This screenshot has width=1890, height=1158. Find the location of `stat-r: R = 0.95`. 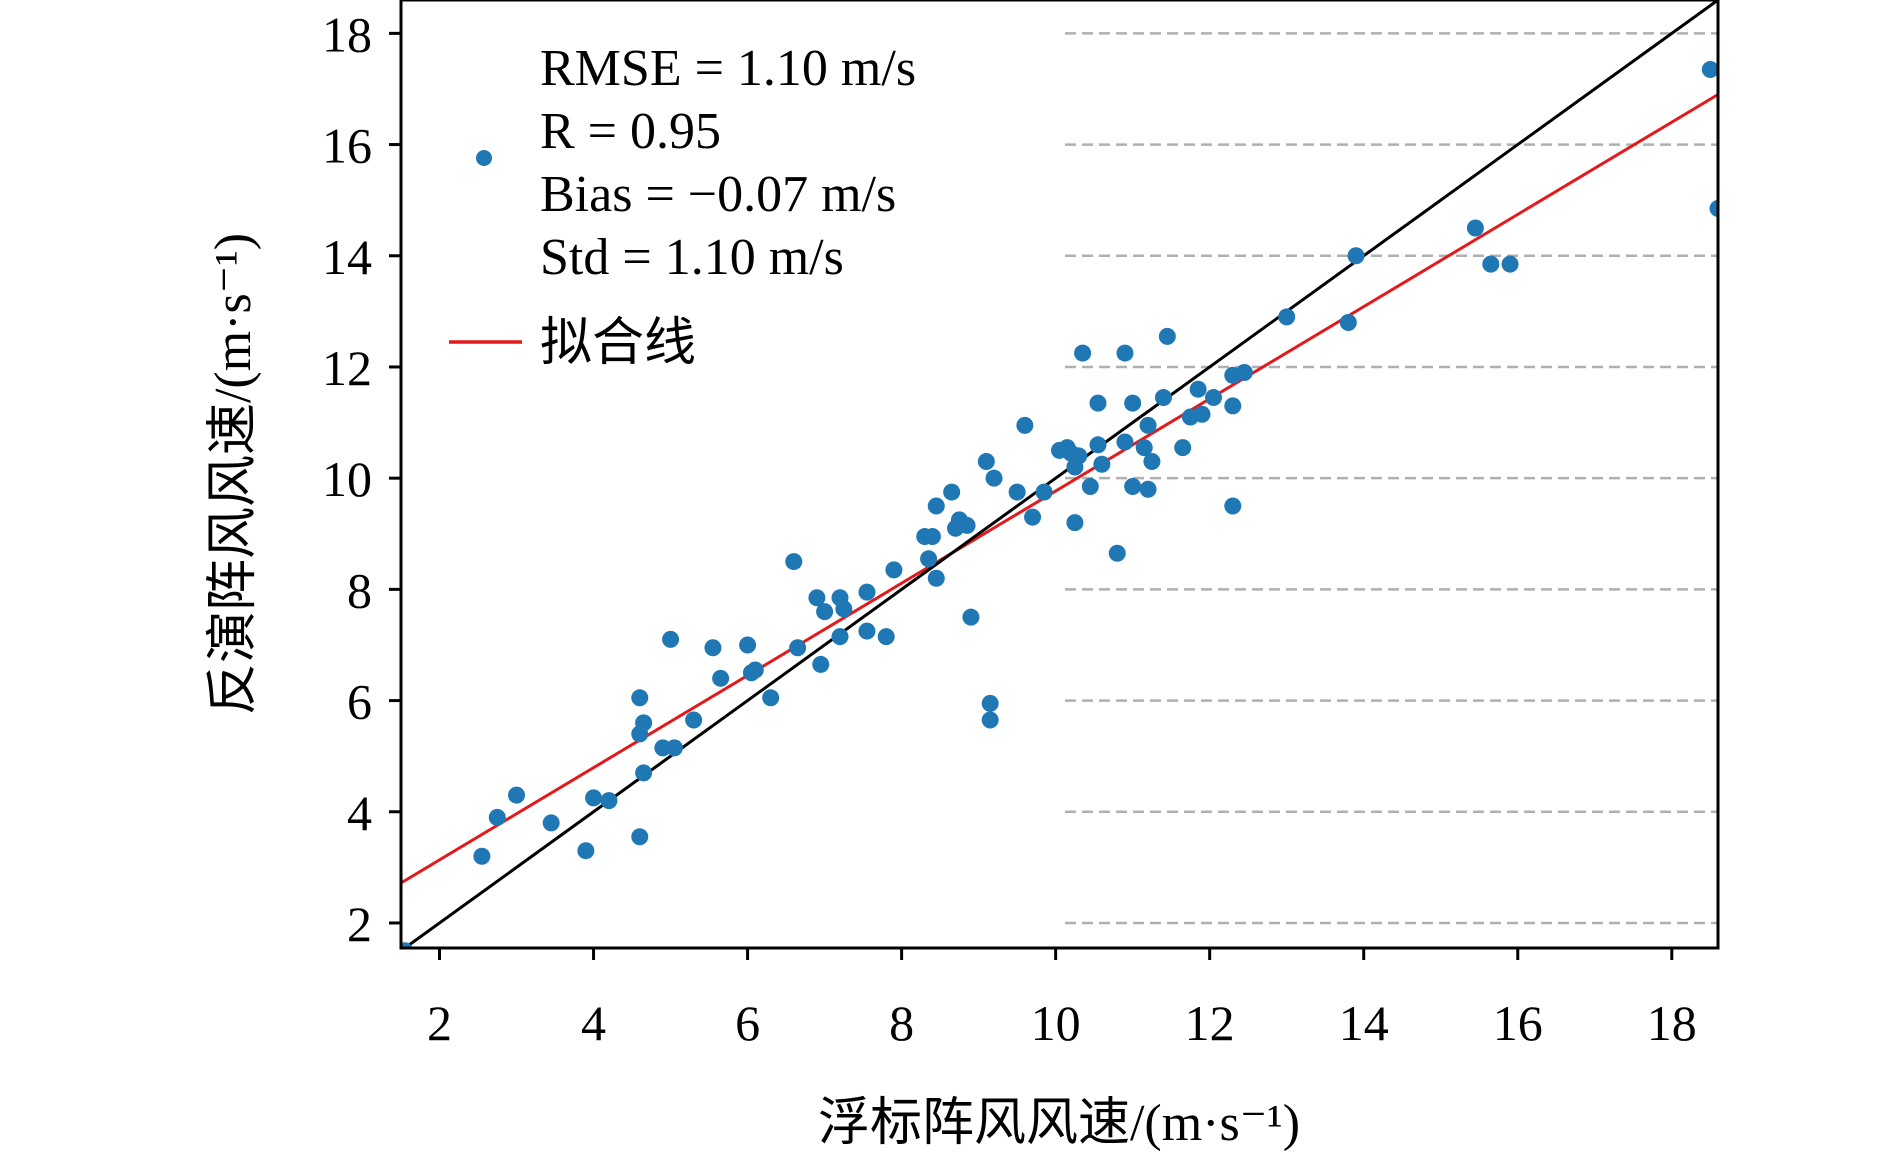

stat-r: R = 0.95 is located at coordinates (630, 131).